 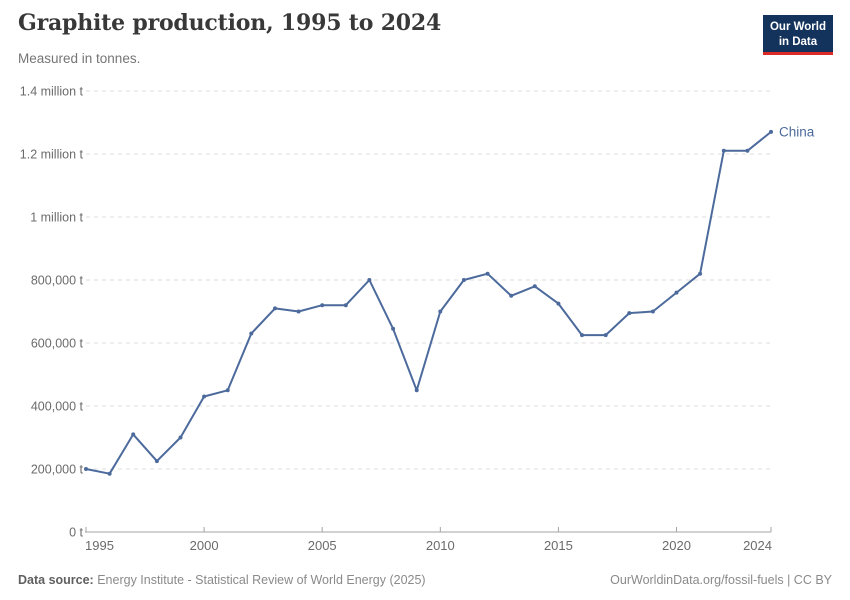 I want to click on x-tick-label: 2020, so click(x=676, y=545).